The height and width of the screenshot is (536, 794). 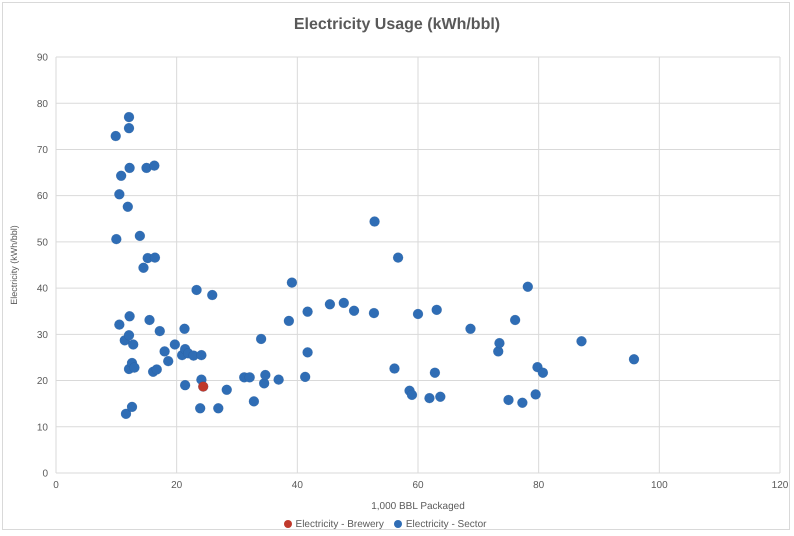 What do you see at coordinates (14, 265) in the screenshot?
I see `y-axis-title: Electricity (kWh/bbl)` at bounding box center [14, 265].